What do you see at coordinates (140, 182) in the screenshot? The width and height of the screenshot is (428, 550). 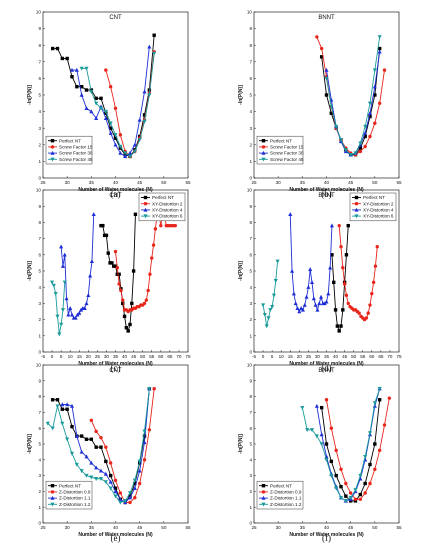 I see `x-tick-label: 45` at bounding box center [140, 182].